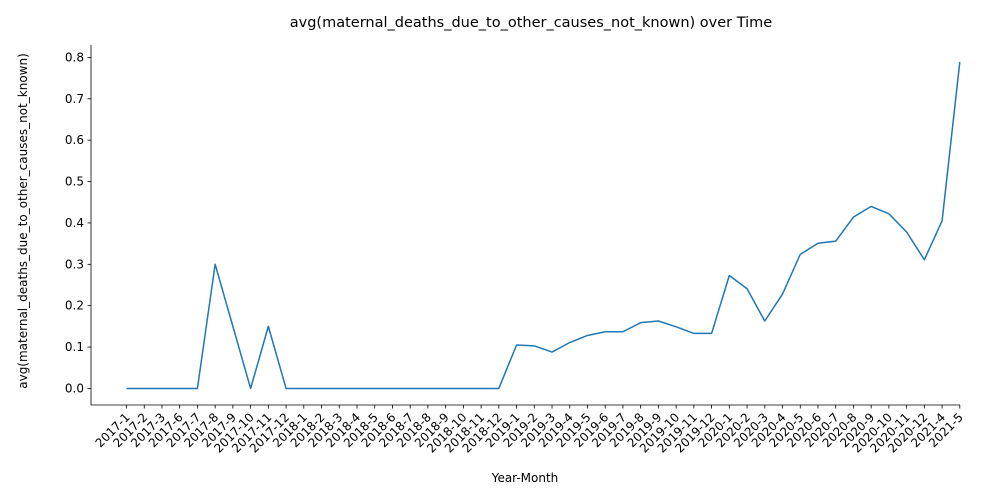 The image size is (1000, 500). Describe the element at coordinates (74, 57) in the screenshot. I see `y-tick-label: 0.8` at that location.